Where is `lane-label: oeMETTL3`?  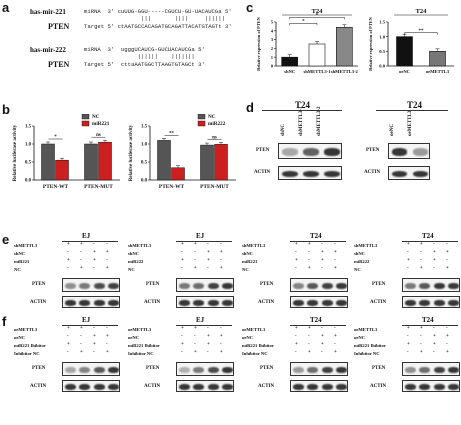 lane-label: oeMETTL3 is located at coordinates (410, 123).